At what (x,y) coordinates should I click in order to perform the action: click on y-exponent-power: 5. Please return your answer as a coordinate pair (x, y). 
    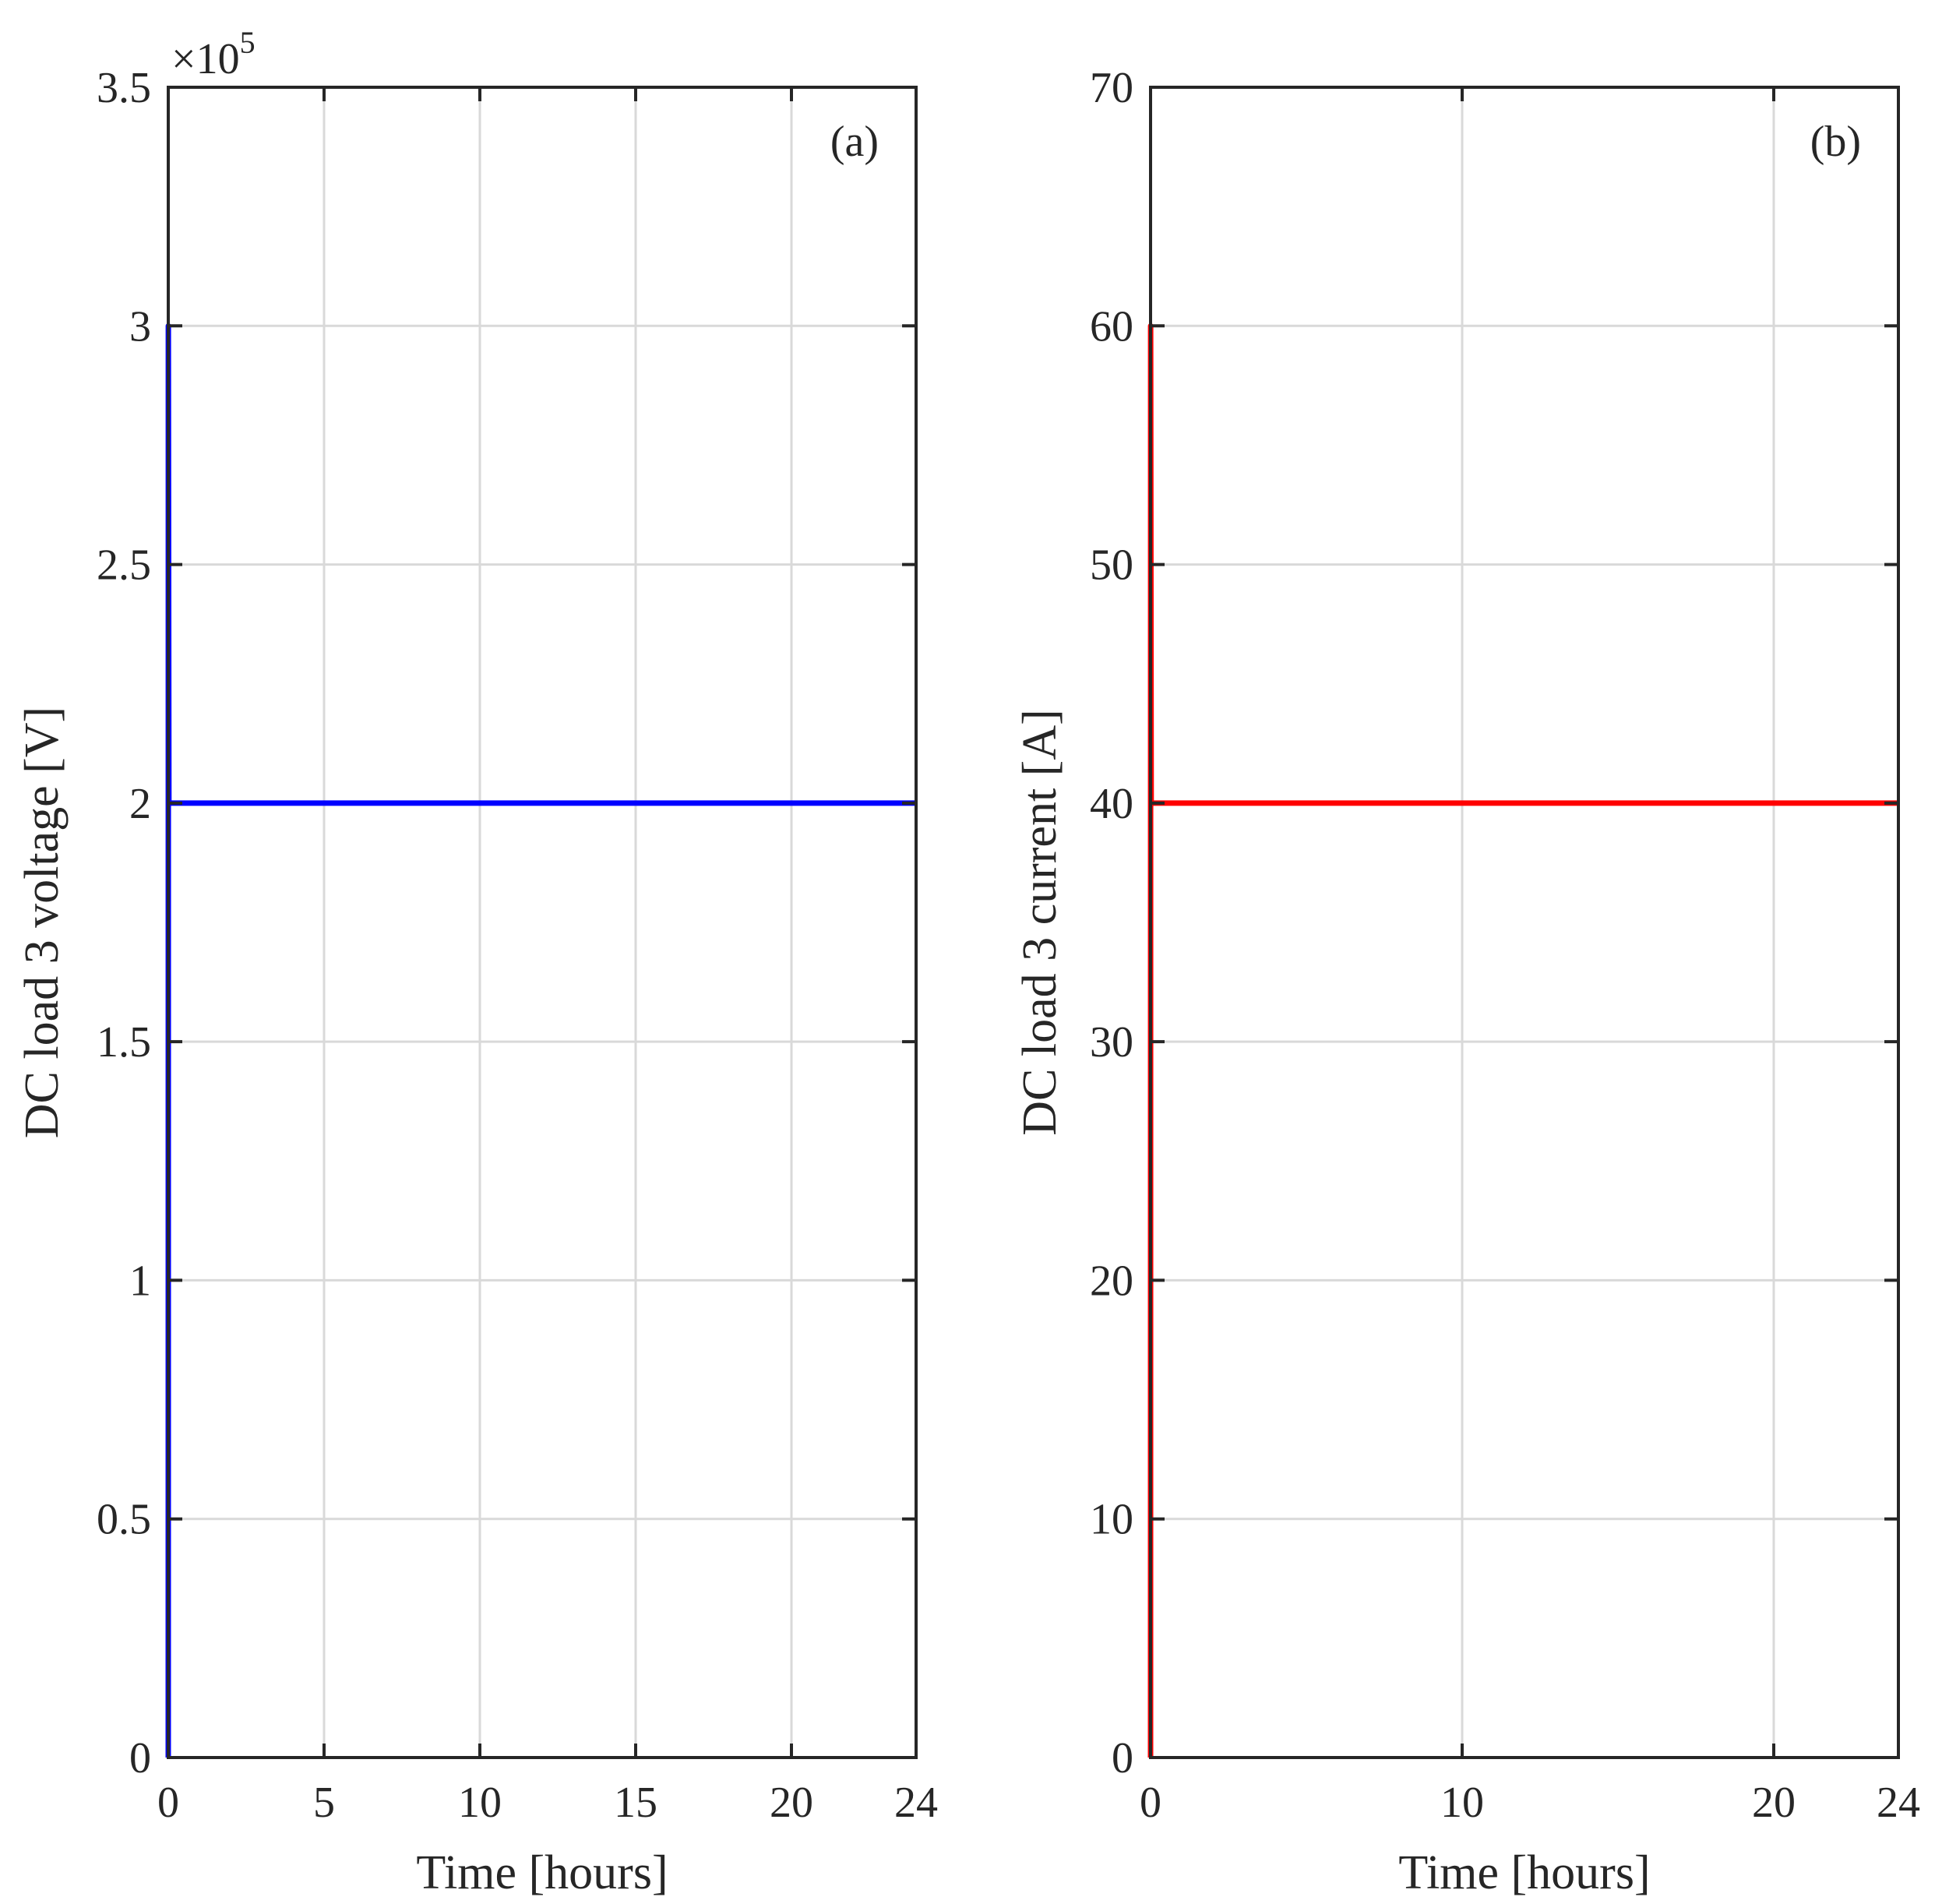
    Looking at the image, I should click on (248, 42).